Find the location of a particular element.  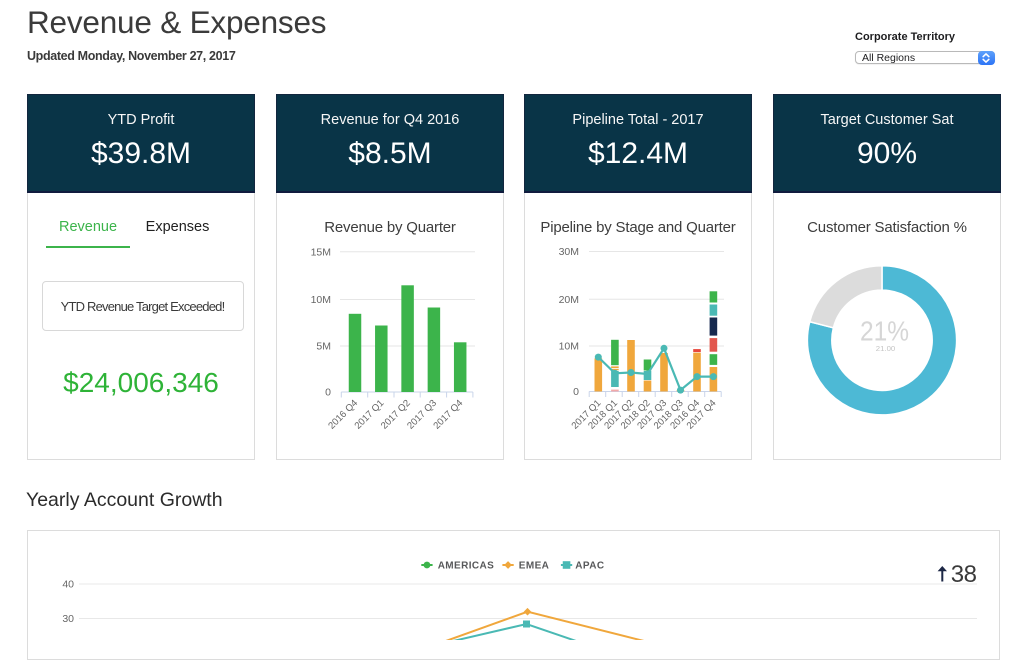

svg-text: 2017 Q4 is located at coordinates (449, 414).